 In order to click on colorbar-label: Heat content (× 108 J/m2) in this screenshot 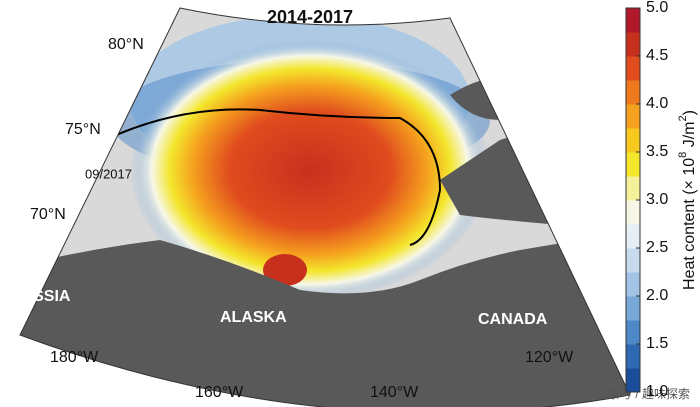, I will do `click(687, 200)`.